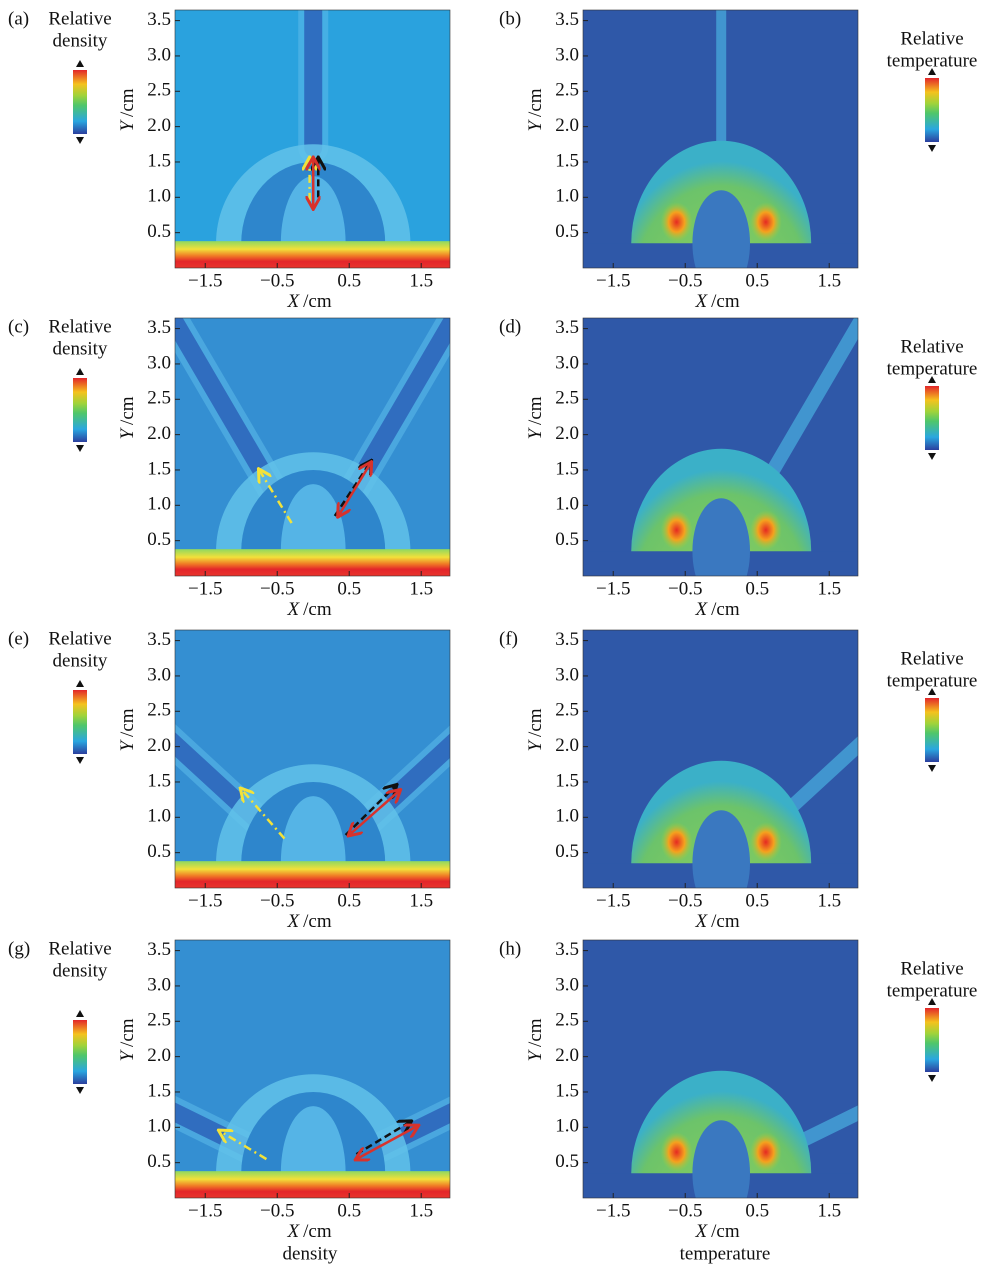 The image size is (995, 1269). What do you see at coordinates (18, 638) in the screenshot?
I see `panel-label: (e)` at bounding box center [18, 638].